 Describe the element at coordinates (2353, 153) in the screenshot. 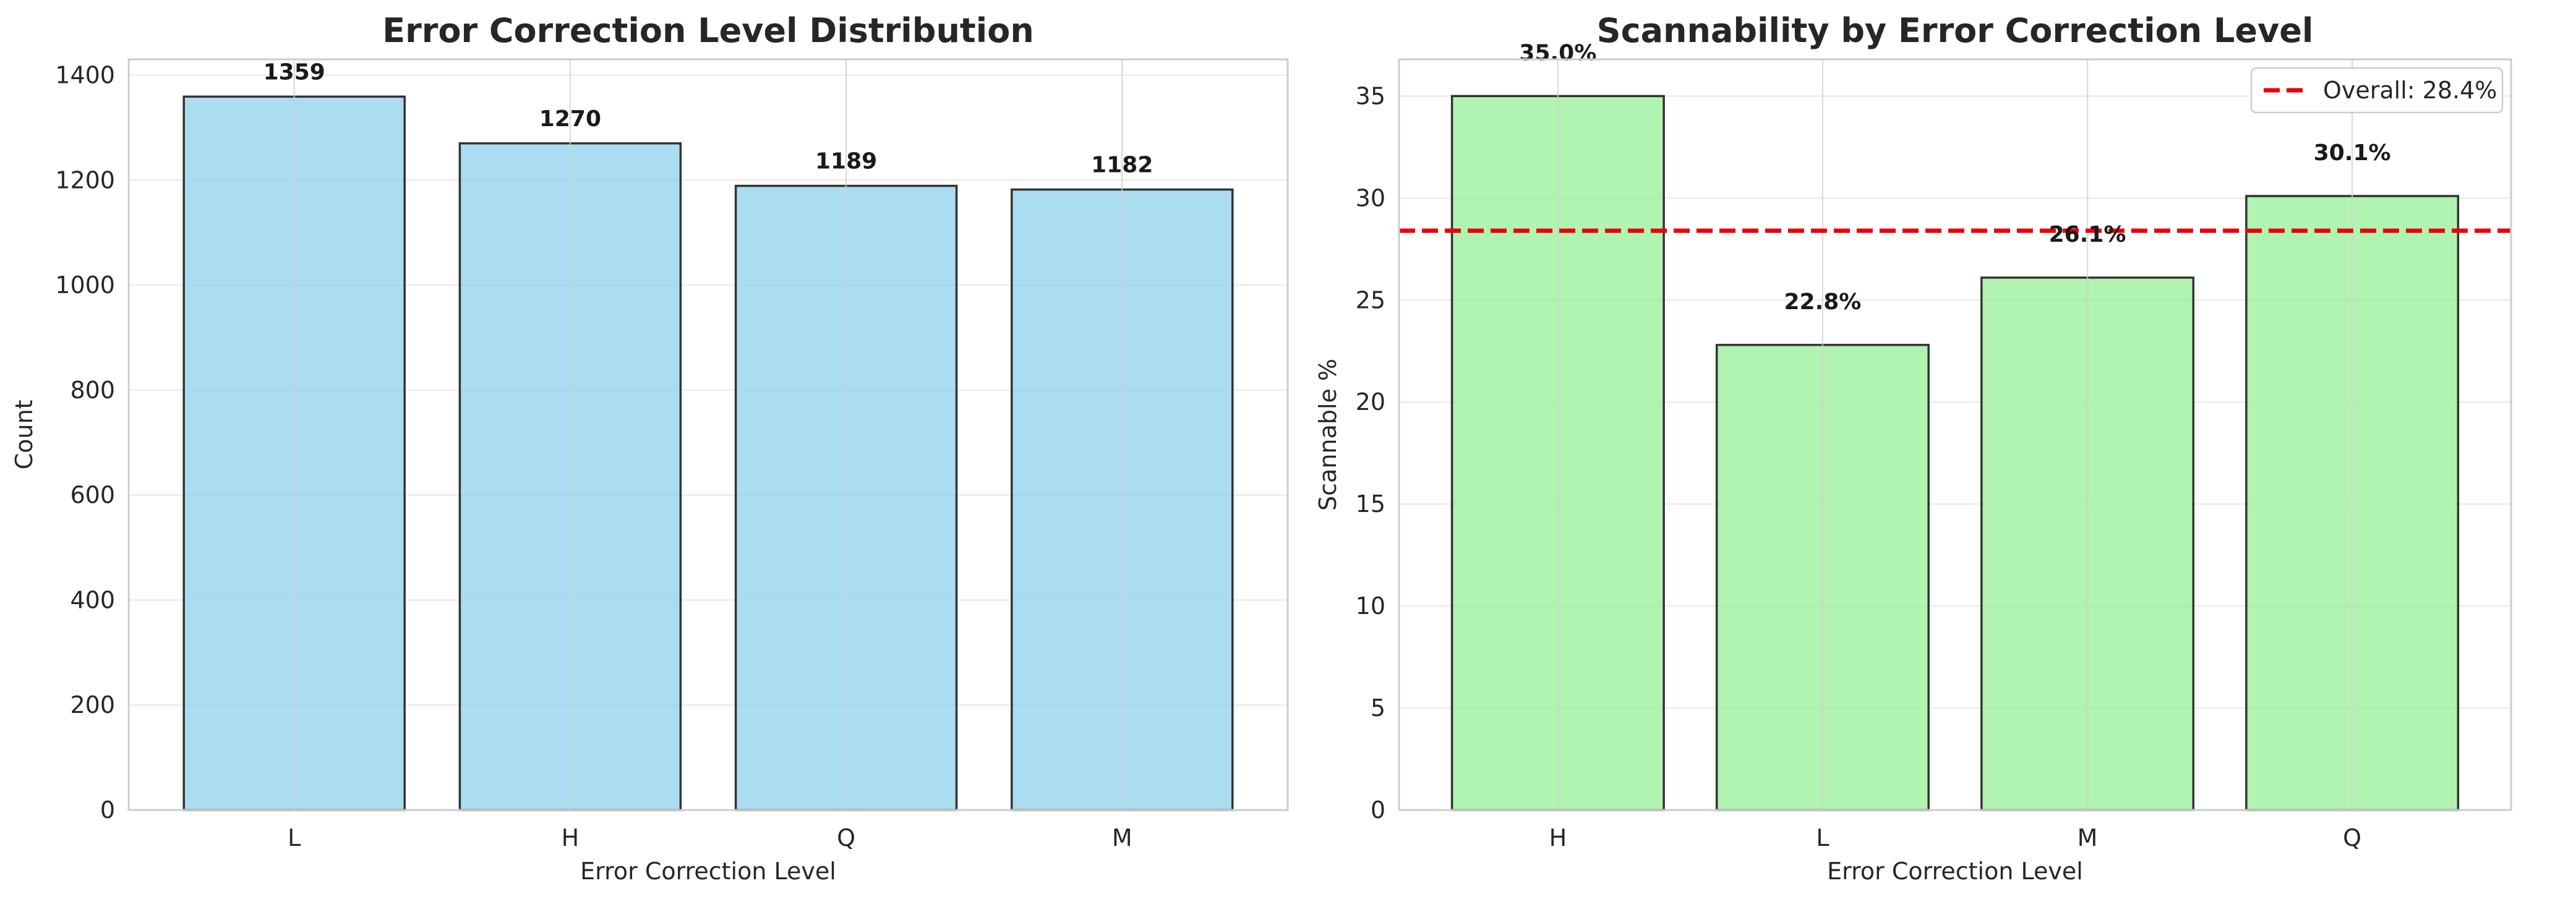

I see `data-label-Q: 30.1%` at that location.